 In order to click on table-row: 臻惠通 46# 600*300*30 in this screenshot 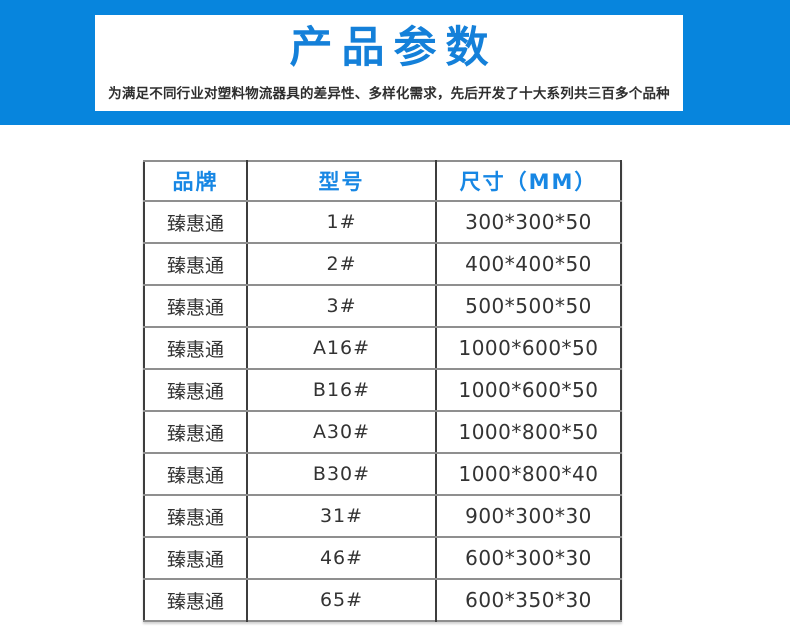, I will do `click(382, 558)`.